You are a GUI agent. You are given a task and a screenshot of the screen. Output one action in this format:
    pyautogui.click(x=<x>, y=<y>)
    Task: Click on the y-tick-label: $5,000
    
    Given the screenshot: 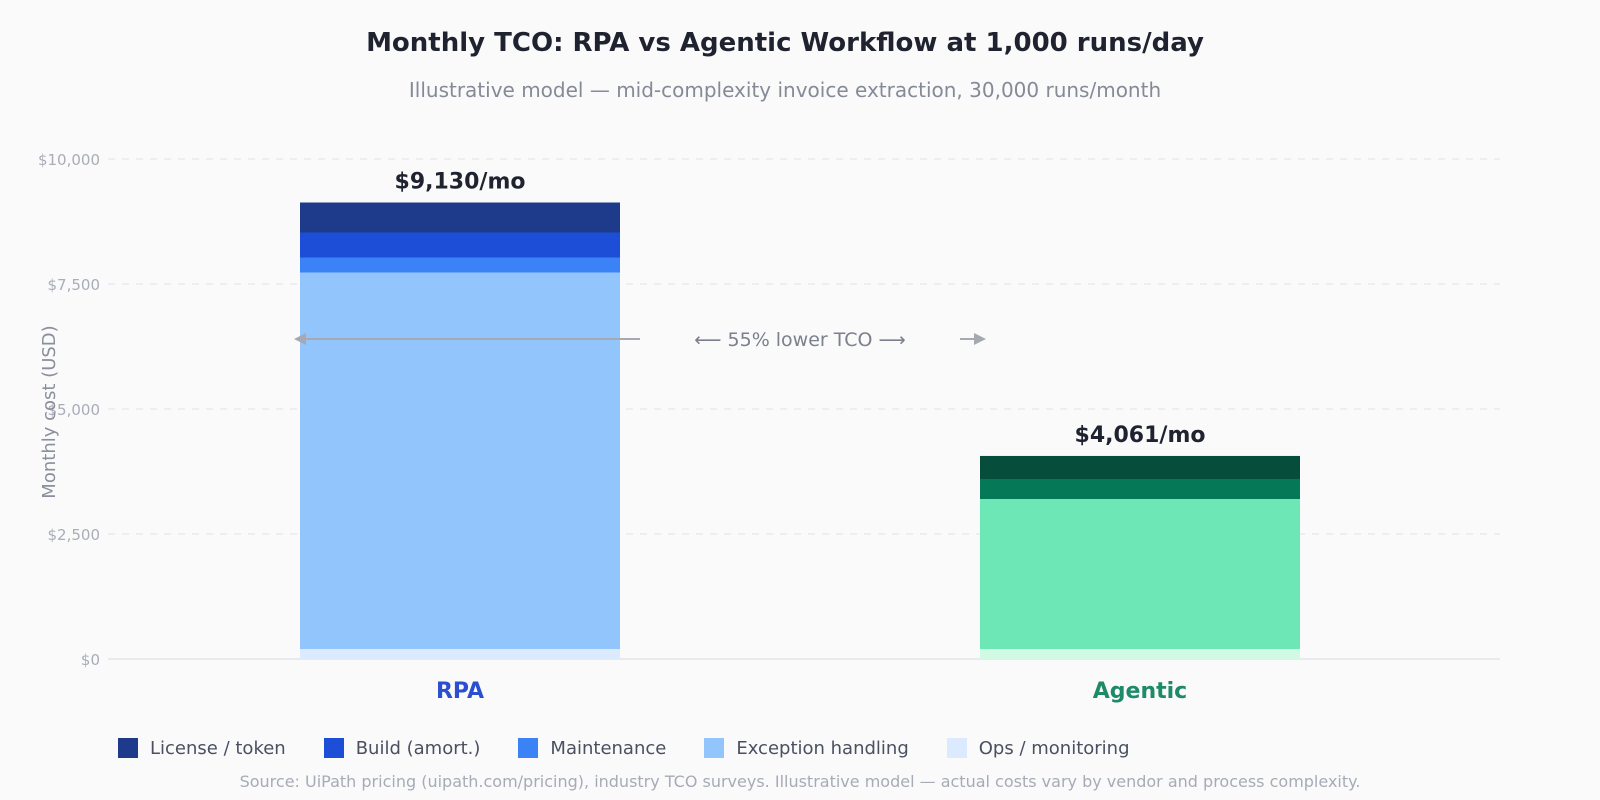 What is the action you would take?
    pyautogui.click(x=74, y=410)
    